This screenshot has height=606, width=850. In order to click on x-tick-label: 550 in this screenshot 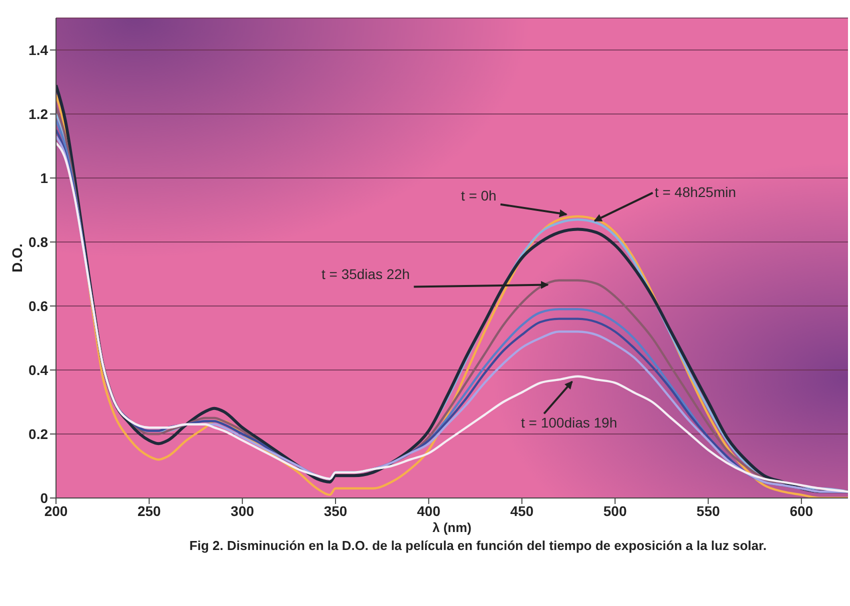, I will do `click(708, 510)`.